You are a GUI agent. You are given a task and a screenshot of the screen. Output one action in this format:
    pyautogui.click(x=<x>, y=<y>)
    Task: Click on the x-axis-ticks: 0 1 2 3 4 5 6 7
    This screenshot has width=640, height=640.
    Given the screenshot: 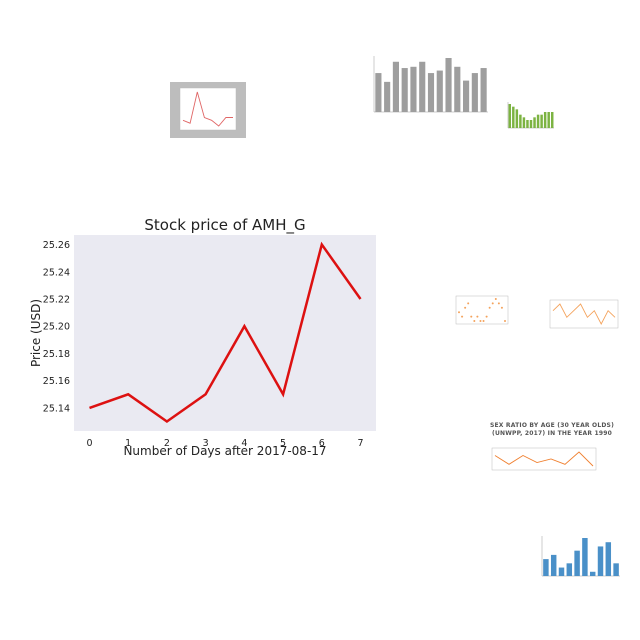 What is the action you would take?
    pyautogui.click(x=224, y=443)
    